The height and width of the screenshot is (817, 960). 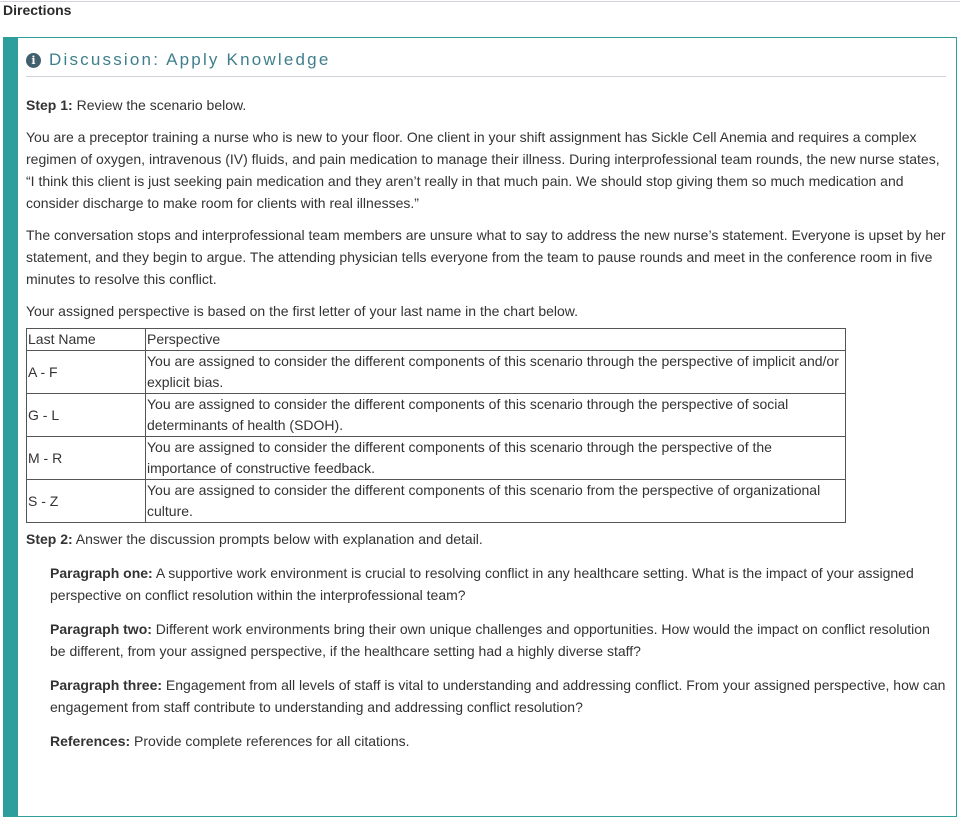 I want to click on prompt-label: Paragraph one:, so click(x=101, y=573).